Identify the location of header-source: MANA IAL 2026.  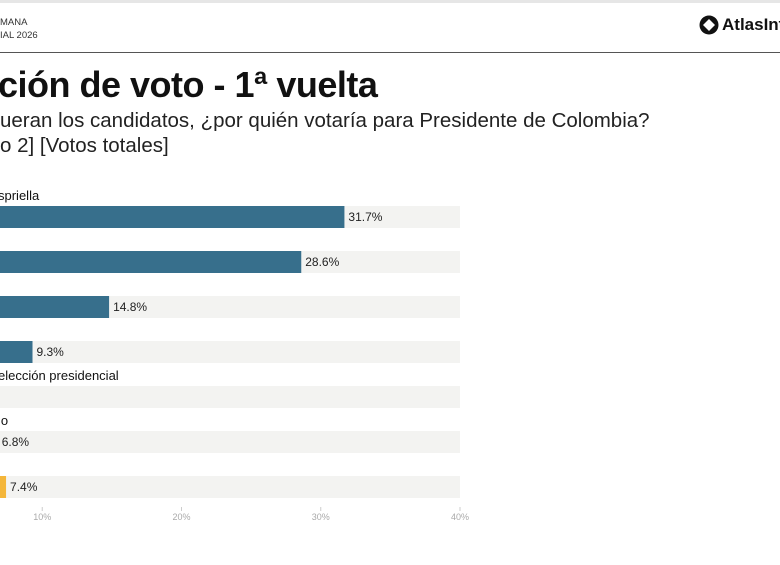
(19, 29).